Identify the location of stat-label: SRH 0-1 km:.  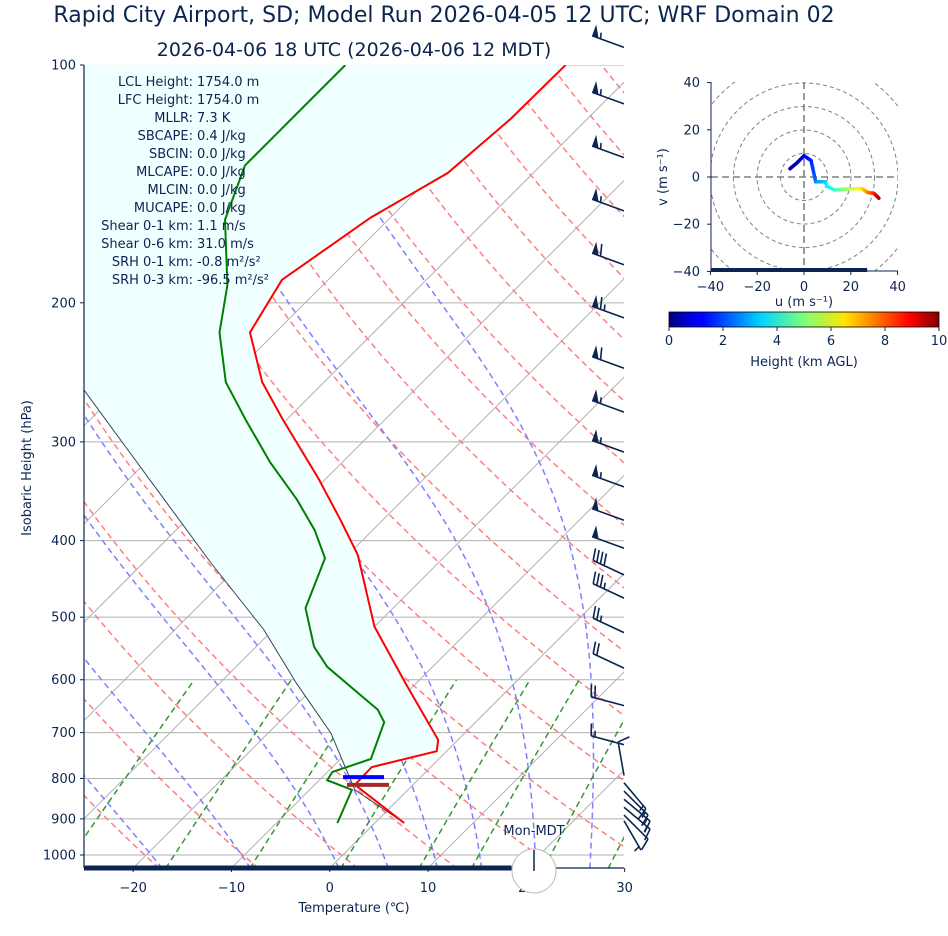
(152, 262).